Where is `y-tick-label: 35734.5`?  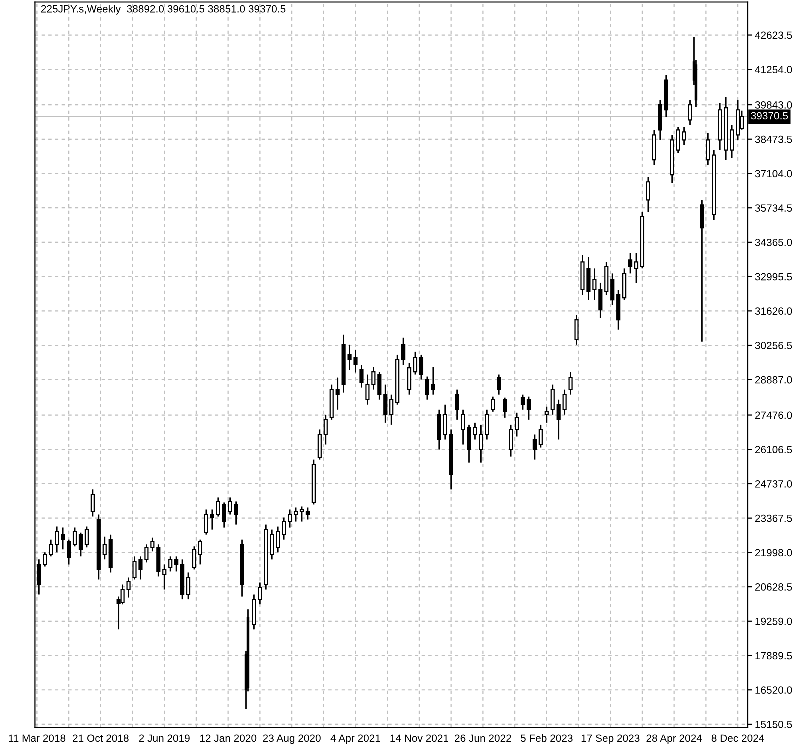 y-tick-label: 35734.5 is located at coordinates (773, 208).